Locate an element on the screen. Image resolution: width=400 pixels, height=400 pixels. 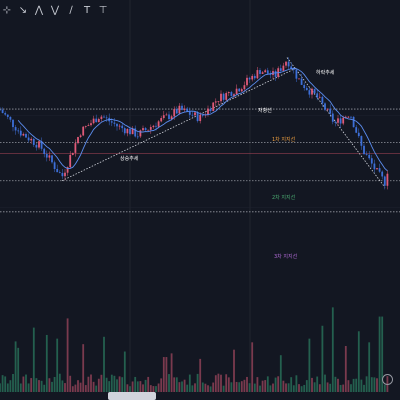
uptrend-label: 상승추세 is located at coordinates (129, 158).